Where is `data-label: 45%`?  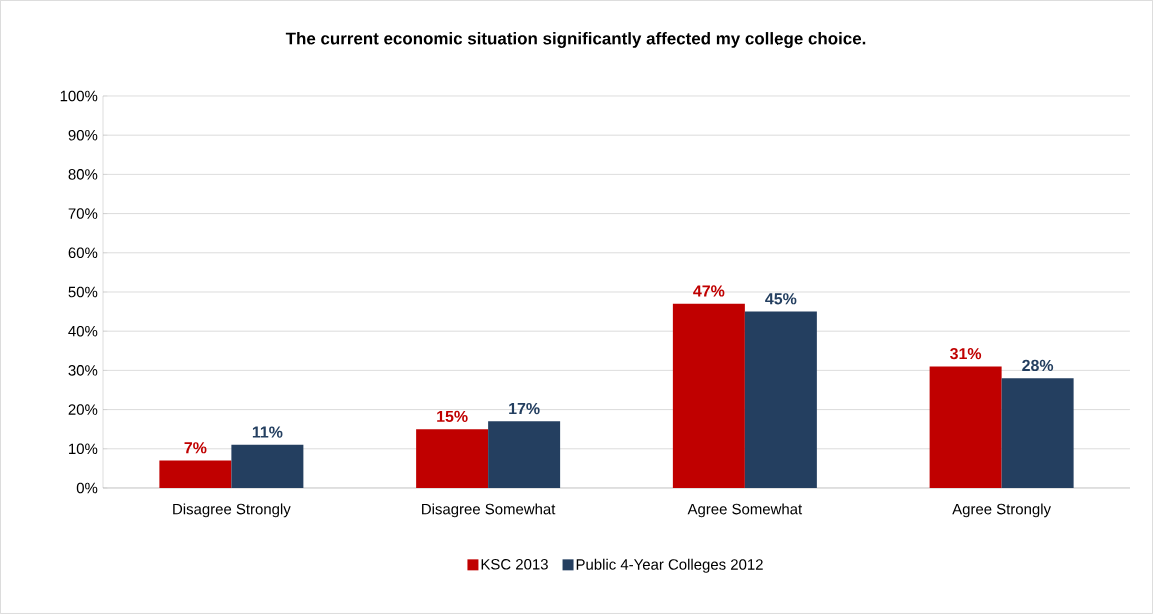 data-label: 45% is located at coordinates (781, 299).